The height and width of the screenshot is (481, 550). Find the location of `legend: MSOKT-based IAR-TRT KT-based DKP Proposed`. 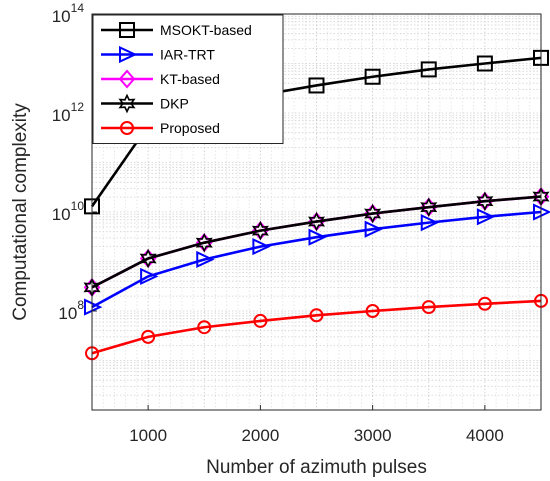

legend: MSOKT-based IAR-TRT KT-based DKP Proposed is located at coordinates (188, 79).